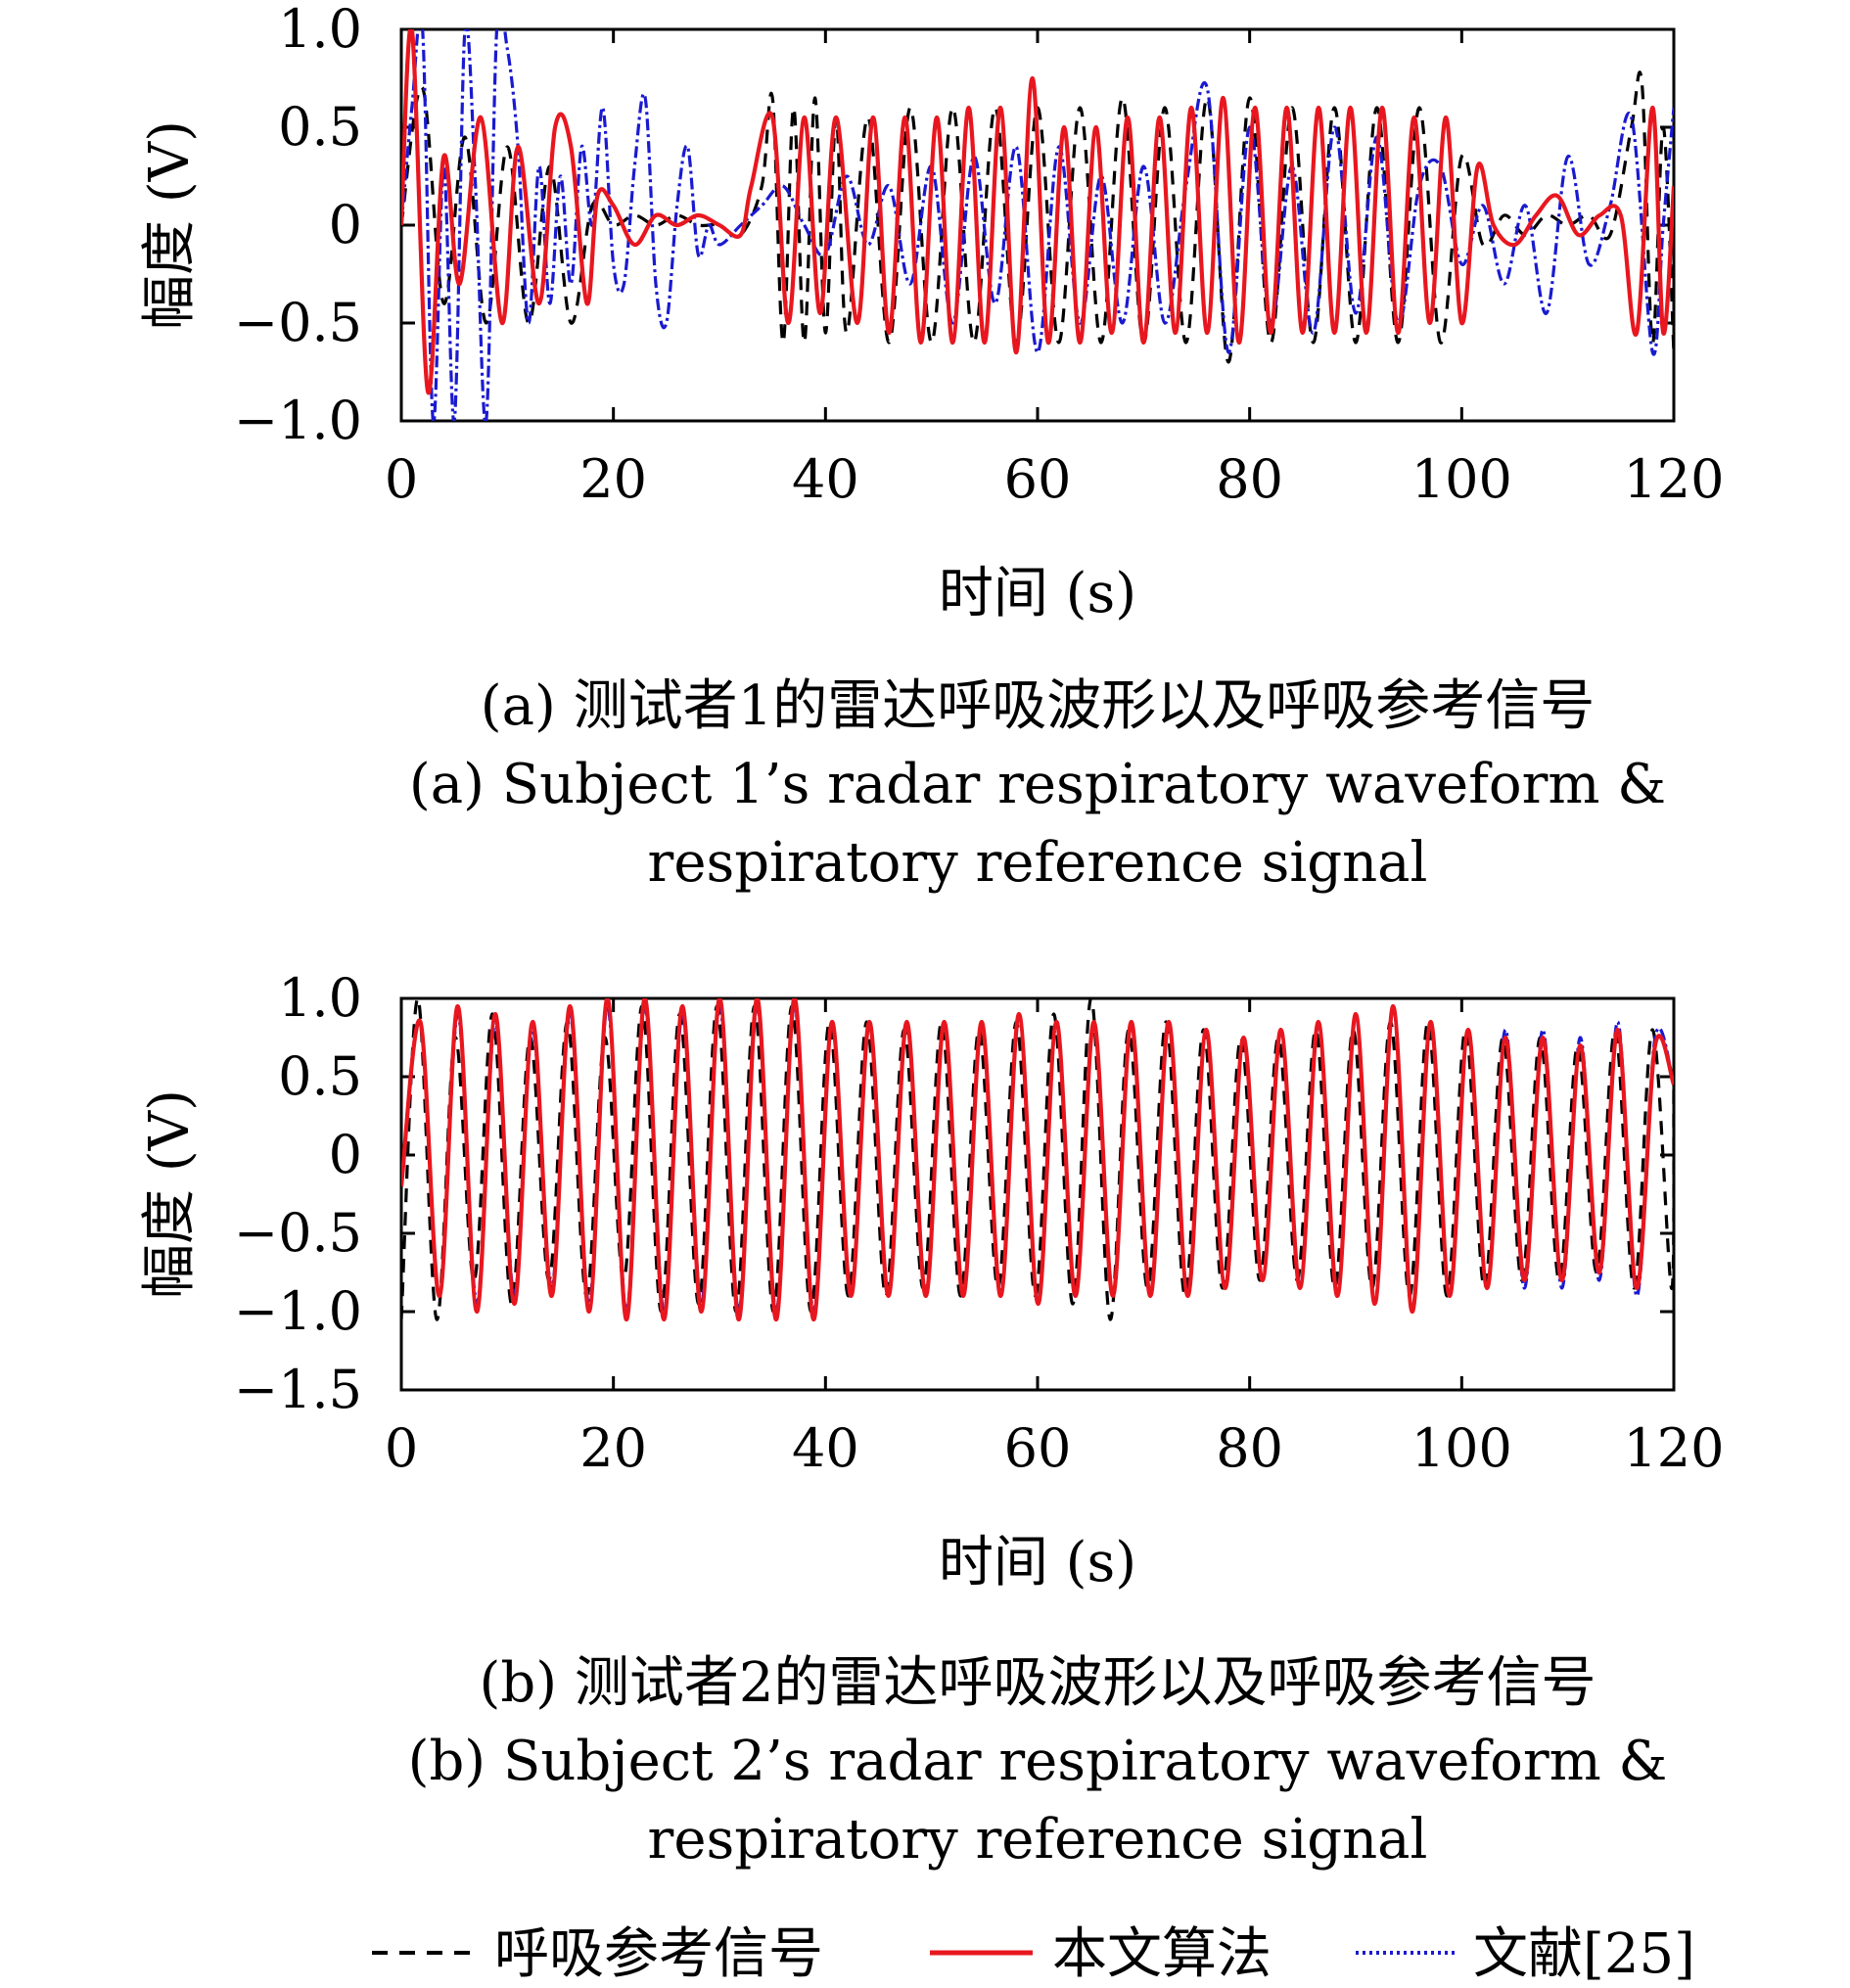 This screenshot has height=1988, width=1850. I want to click on legend-label-proposed: 本文算法, so click(1162, 1954).